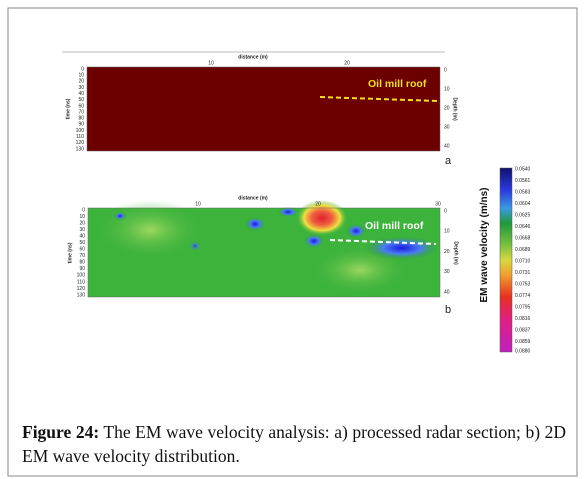 The width and height of the screenshot is (585, 479). I want to click on caption-label: Figure 24:, so click(61, 432).